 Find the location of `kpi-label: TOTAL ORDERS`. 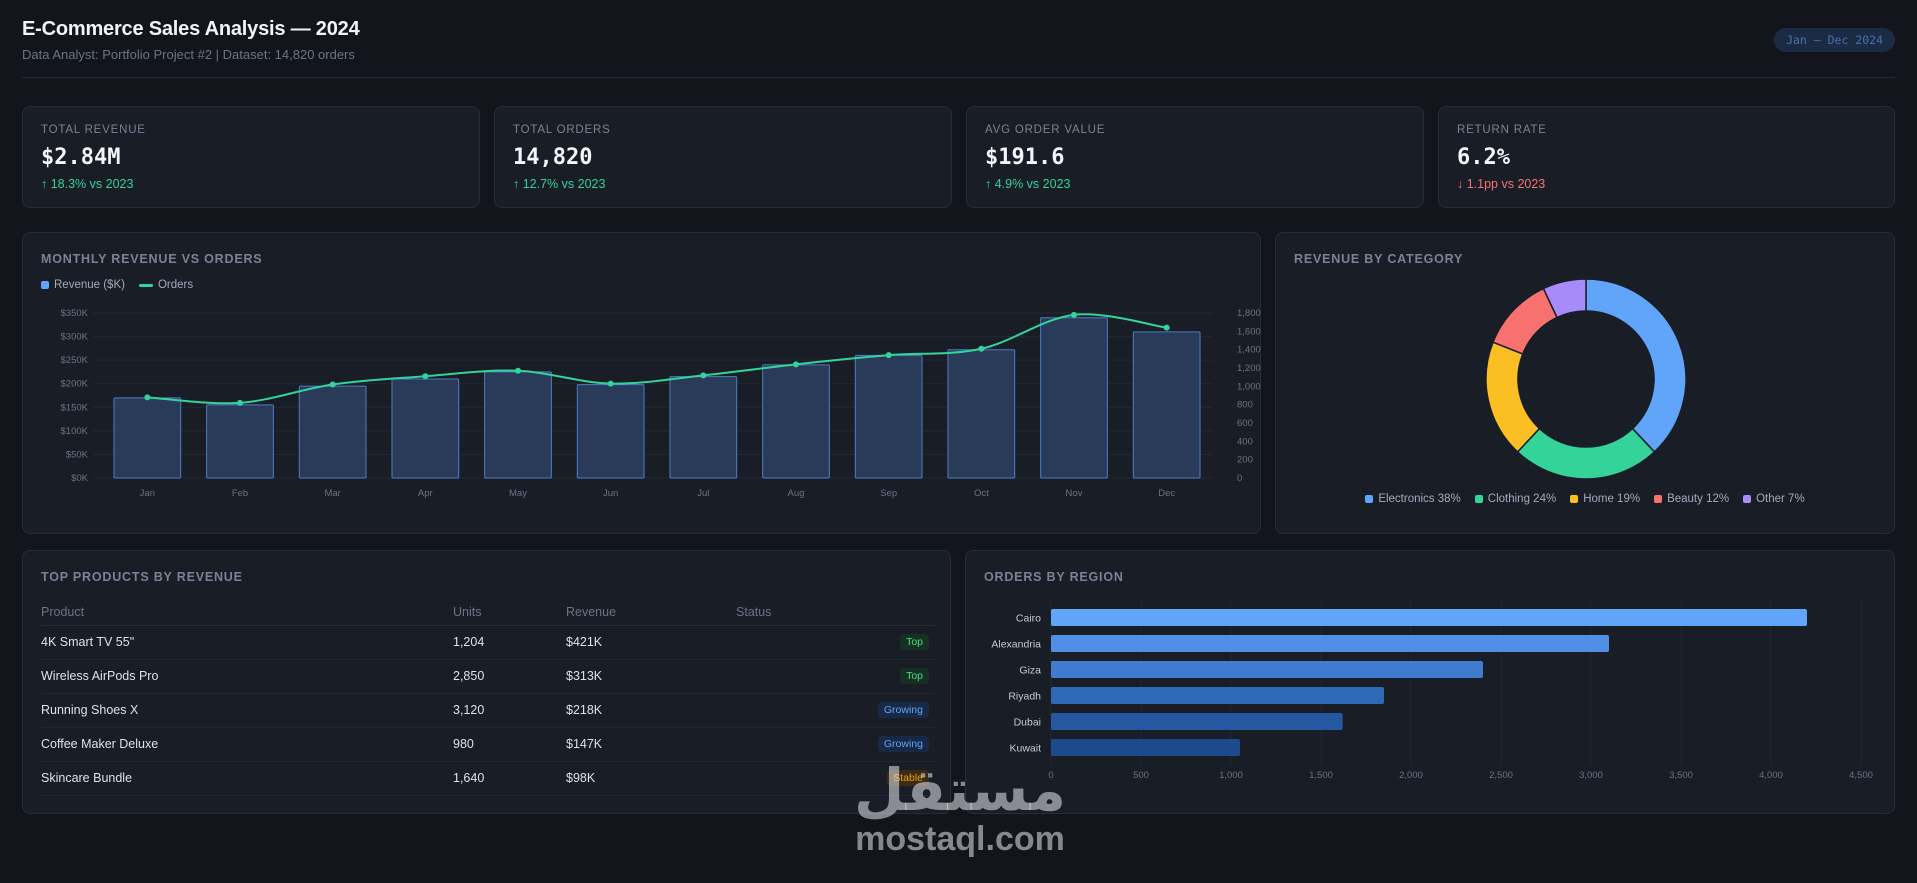

kpi-label: TOTAL ORDERS is located at coordinates (562, 130).